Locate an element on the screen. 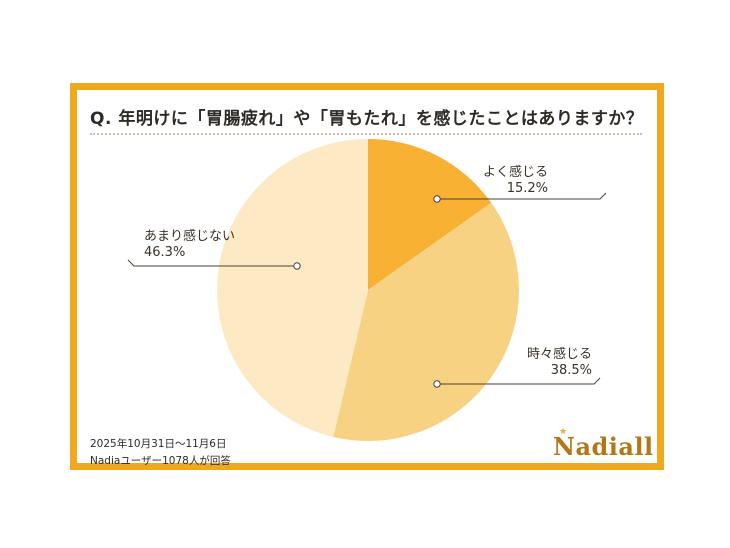 This screenshot has height=548, width=730. survey-date: 2025年10月31日～11月6日 is located at coordinates (158, 444).